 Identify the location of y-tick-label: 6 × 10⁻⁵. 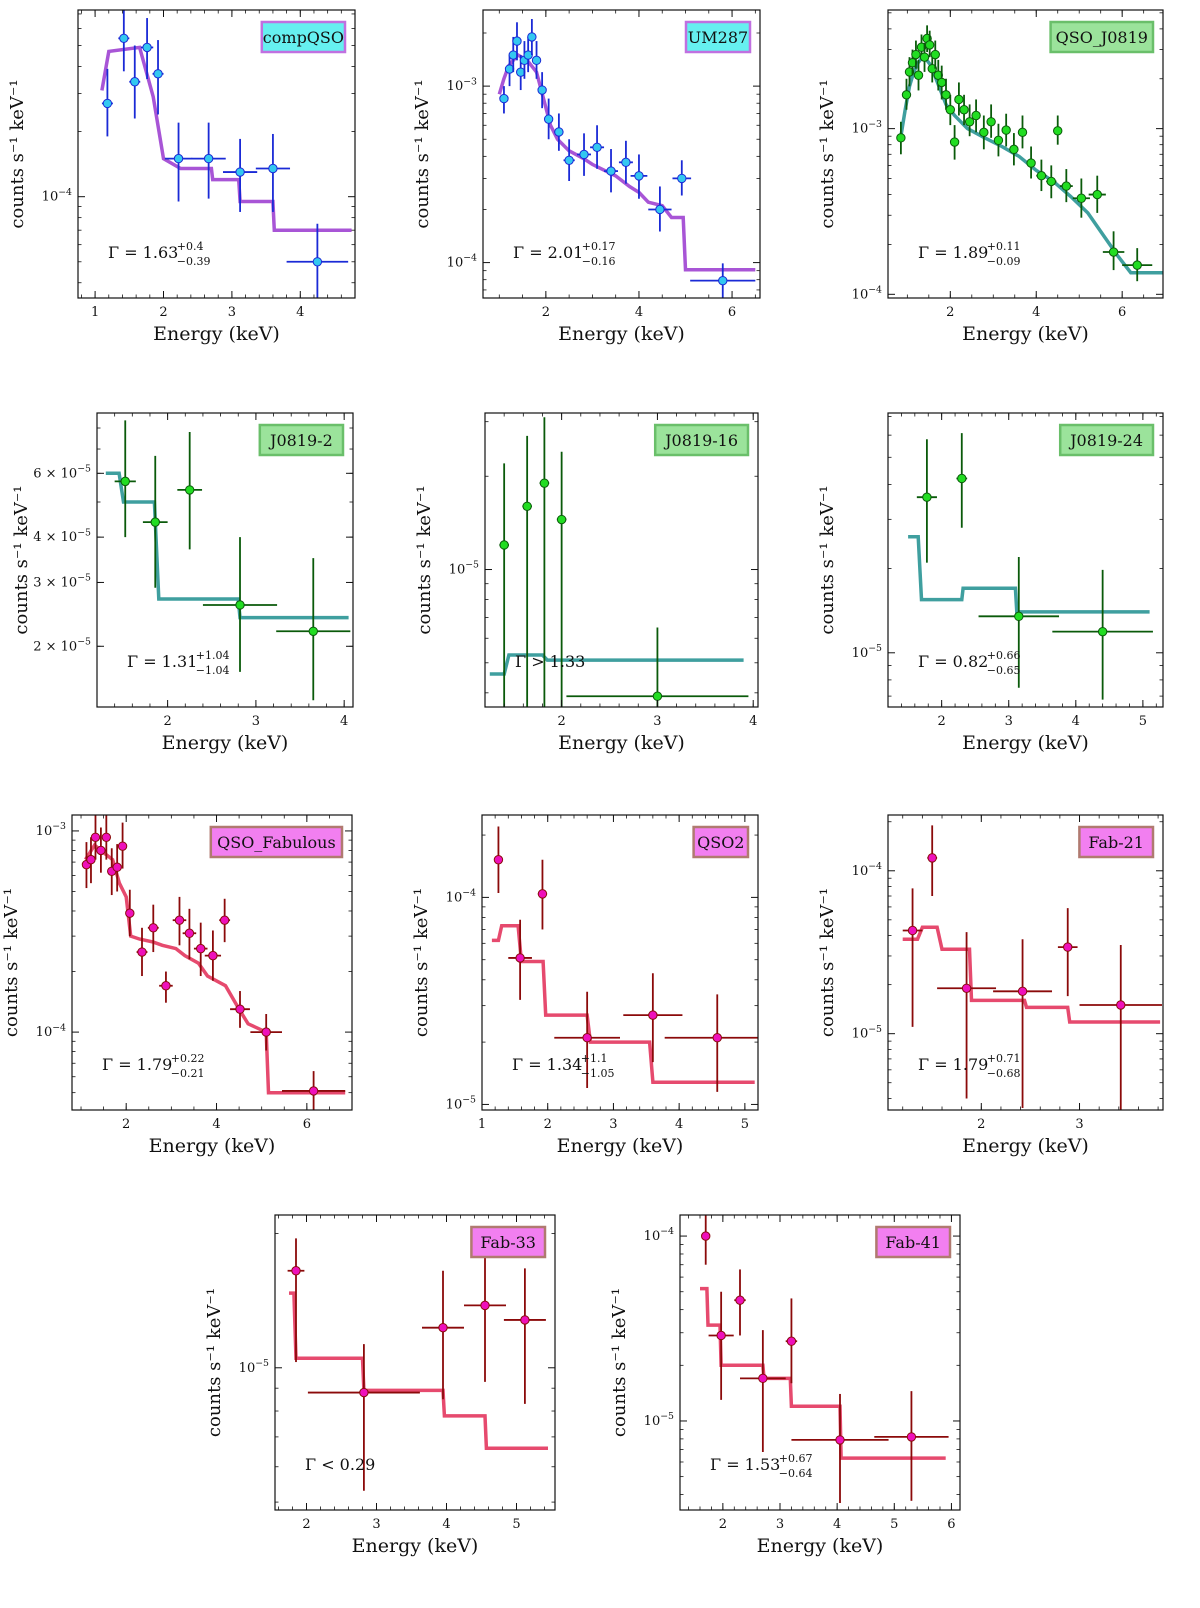
(62, 472).